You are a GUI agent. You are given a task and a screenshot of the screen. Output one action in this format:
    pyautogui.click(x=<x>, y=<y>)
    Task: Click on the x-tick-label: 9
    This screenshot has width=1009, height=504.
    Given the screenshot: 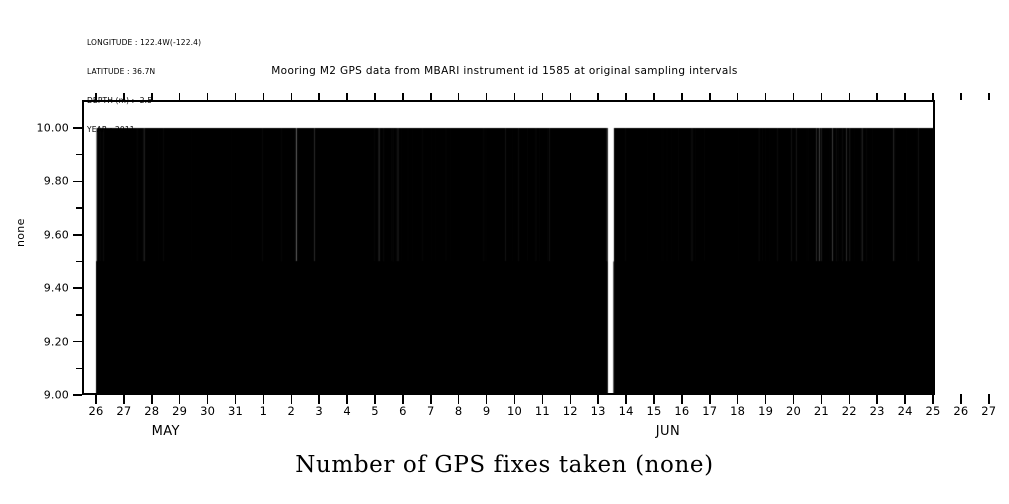 What is the action you would take?
    pyautogui.click(x=486, y=411)
    